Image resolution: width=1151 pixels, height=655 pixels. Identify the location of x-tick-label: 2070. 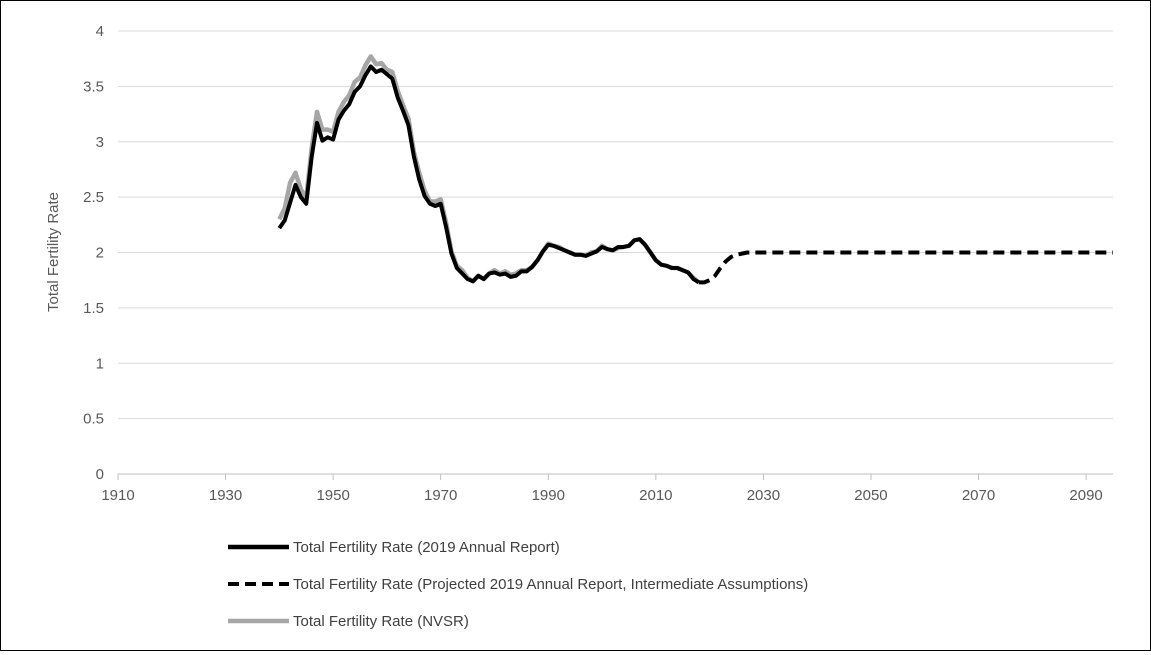
(978, 495).